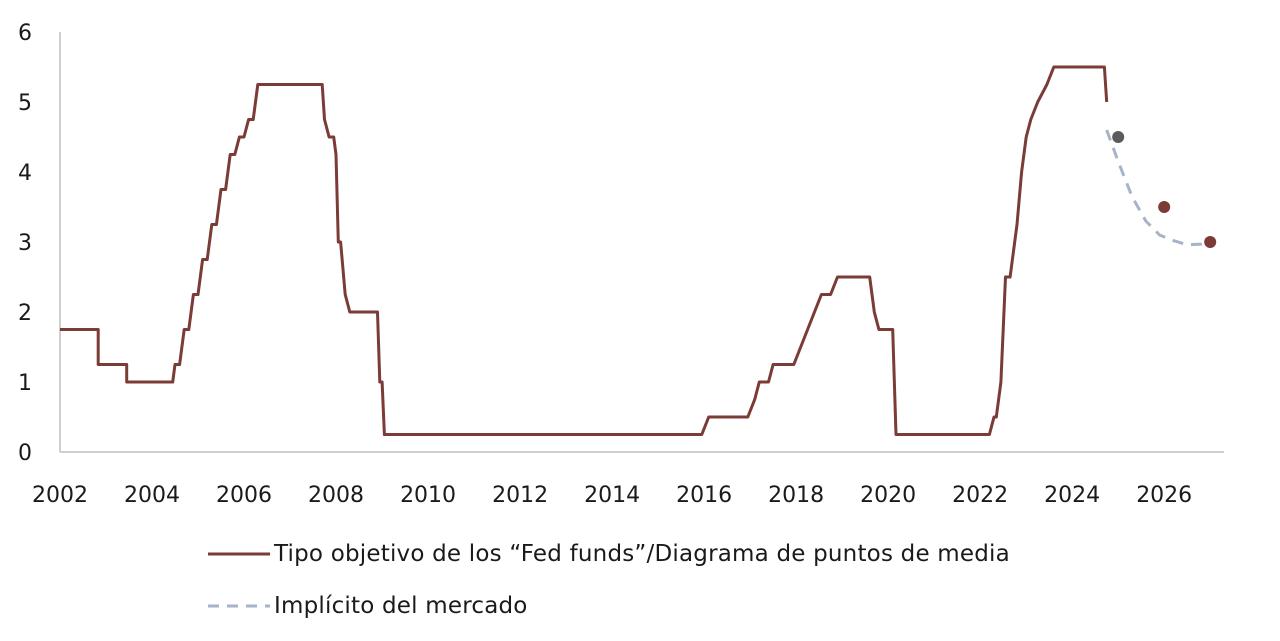 The width and height of the screenshot is (1280, 641). Describe the element at coordinates (1157, 188) in the screenshot. I see `series-line-market-implied` at that location.